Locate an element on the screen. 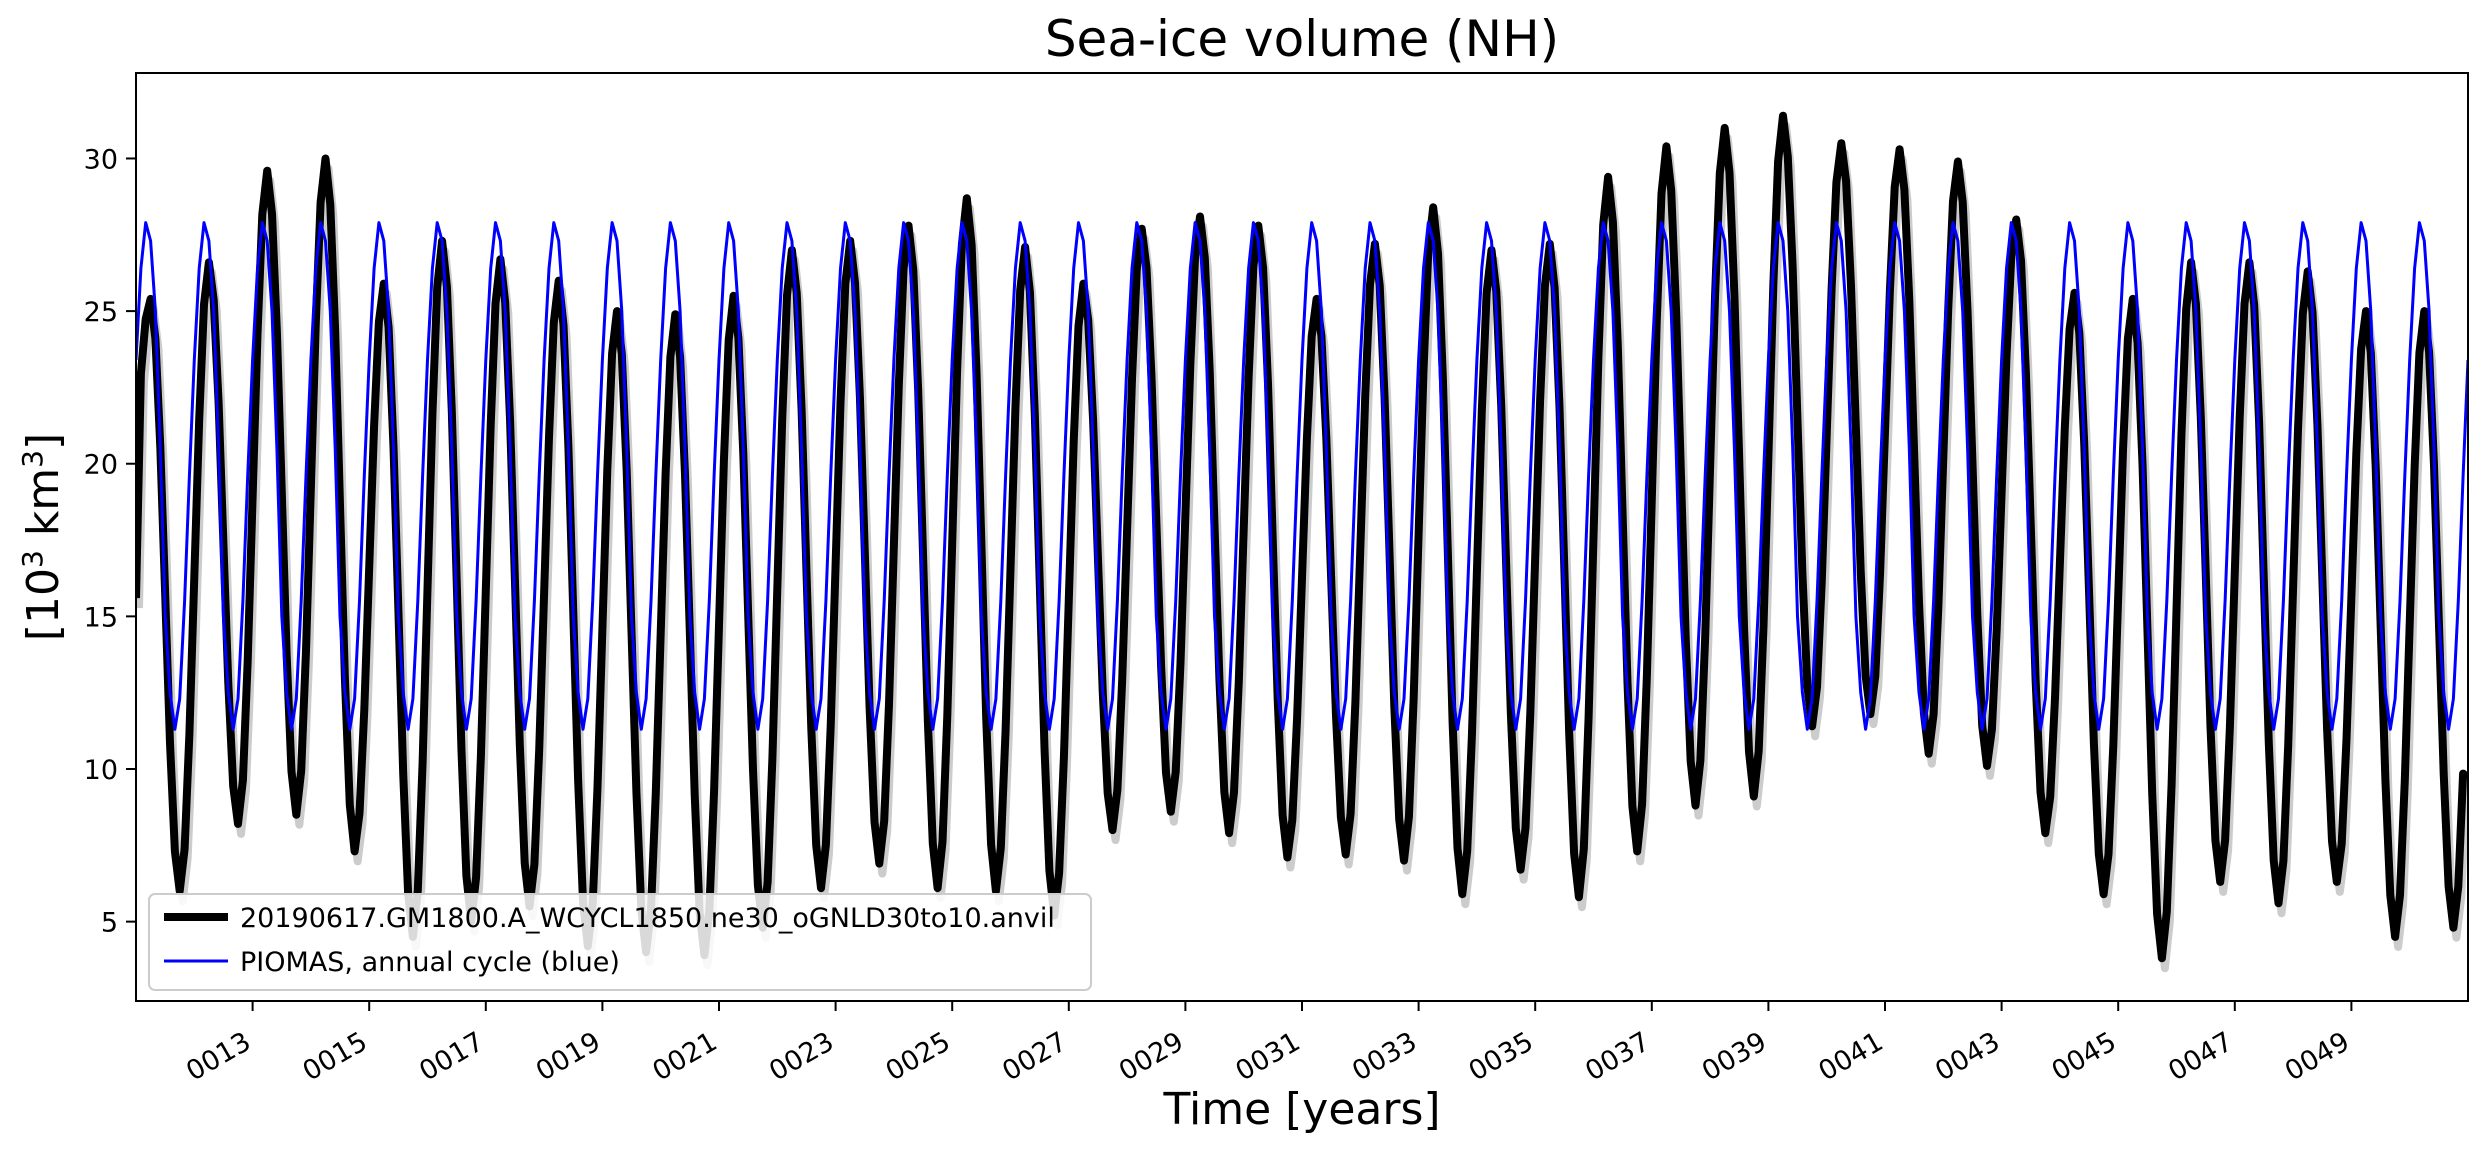  x-tick-label: 0031 is located at coordinates (1267, 1056).